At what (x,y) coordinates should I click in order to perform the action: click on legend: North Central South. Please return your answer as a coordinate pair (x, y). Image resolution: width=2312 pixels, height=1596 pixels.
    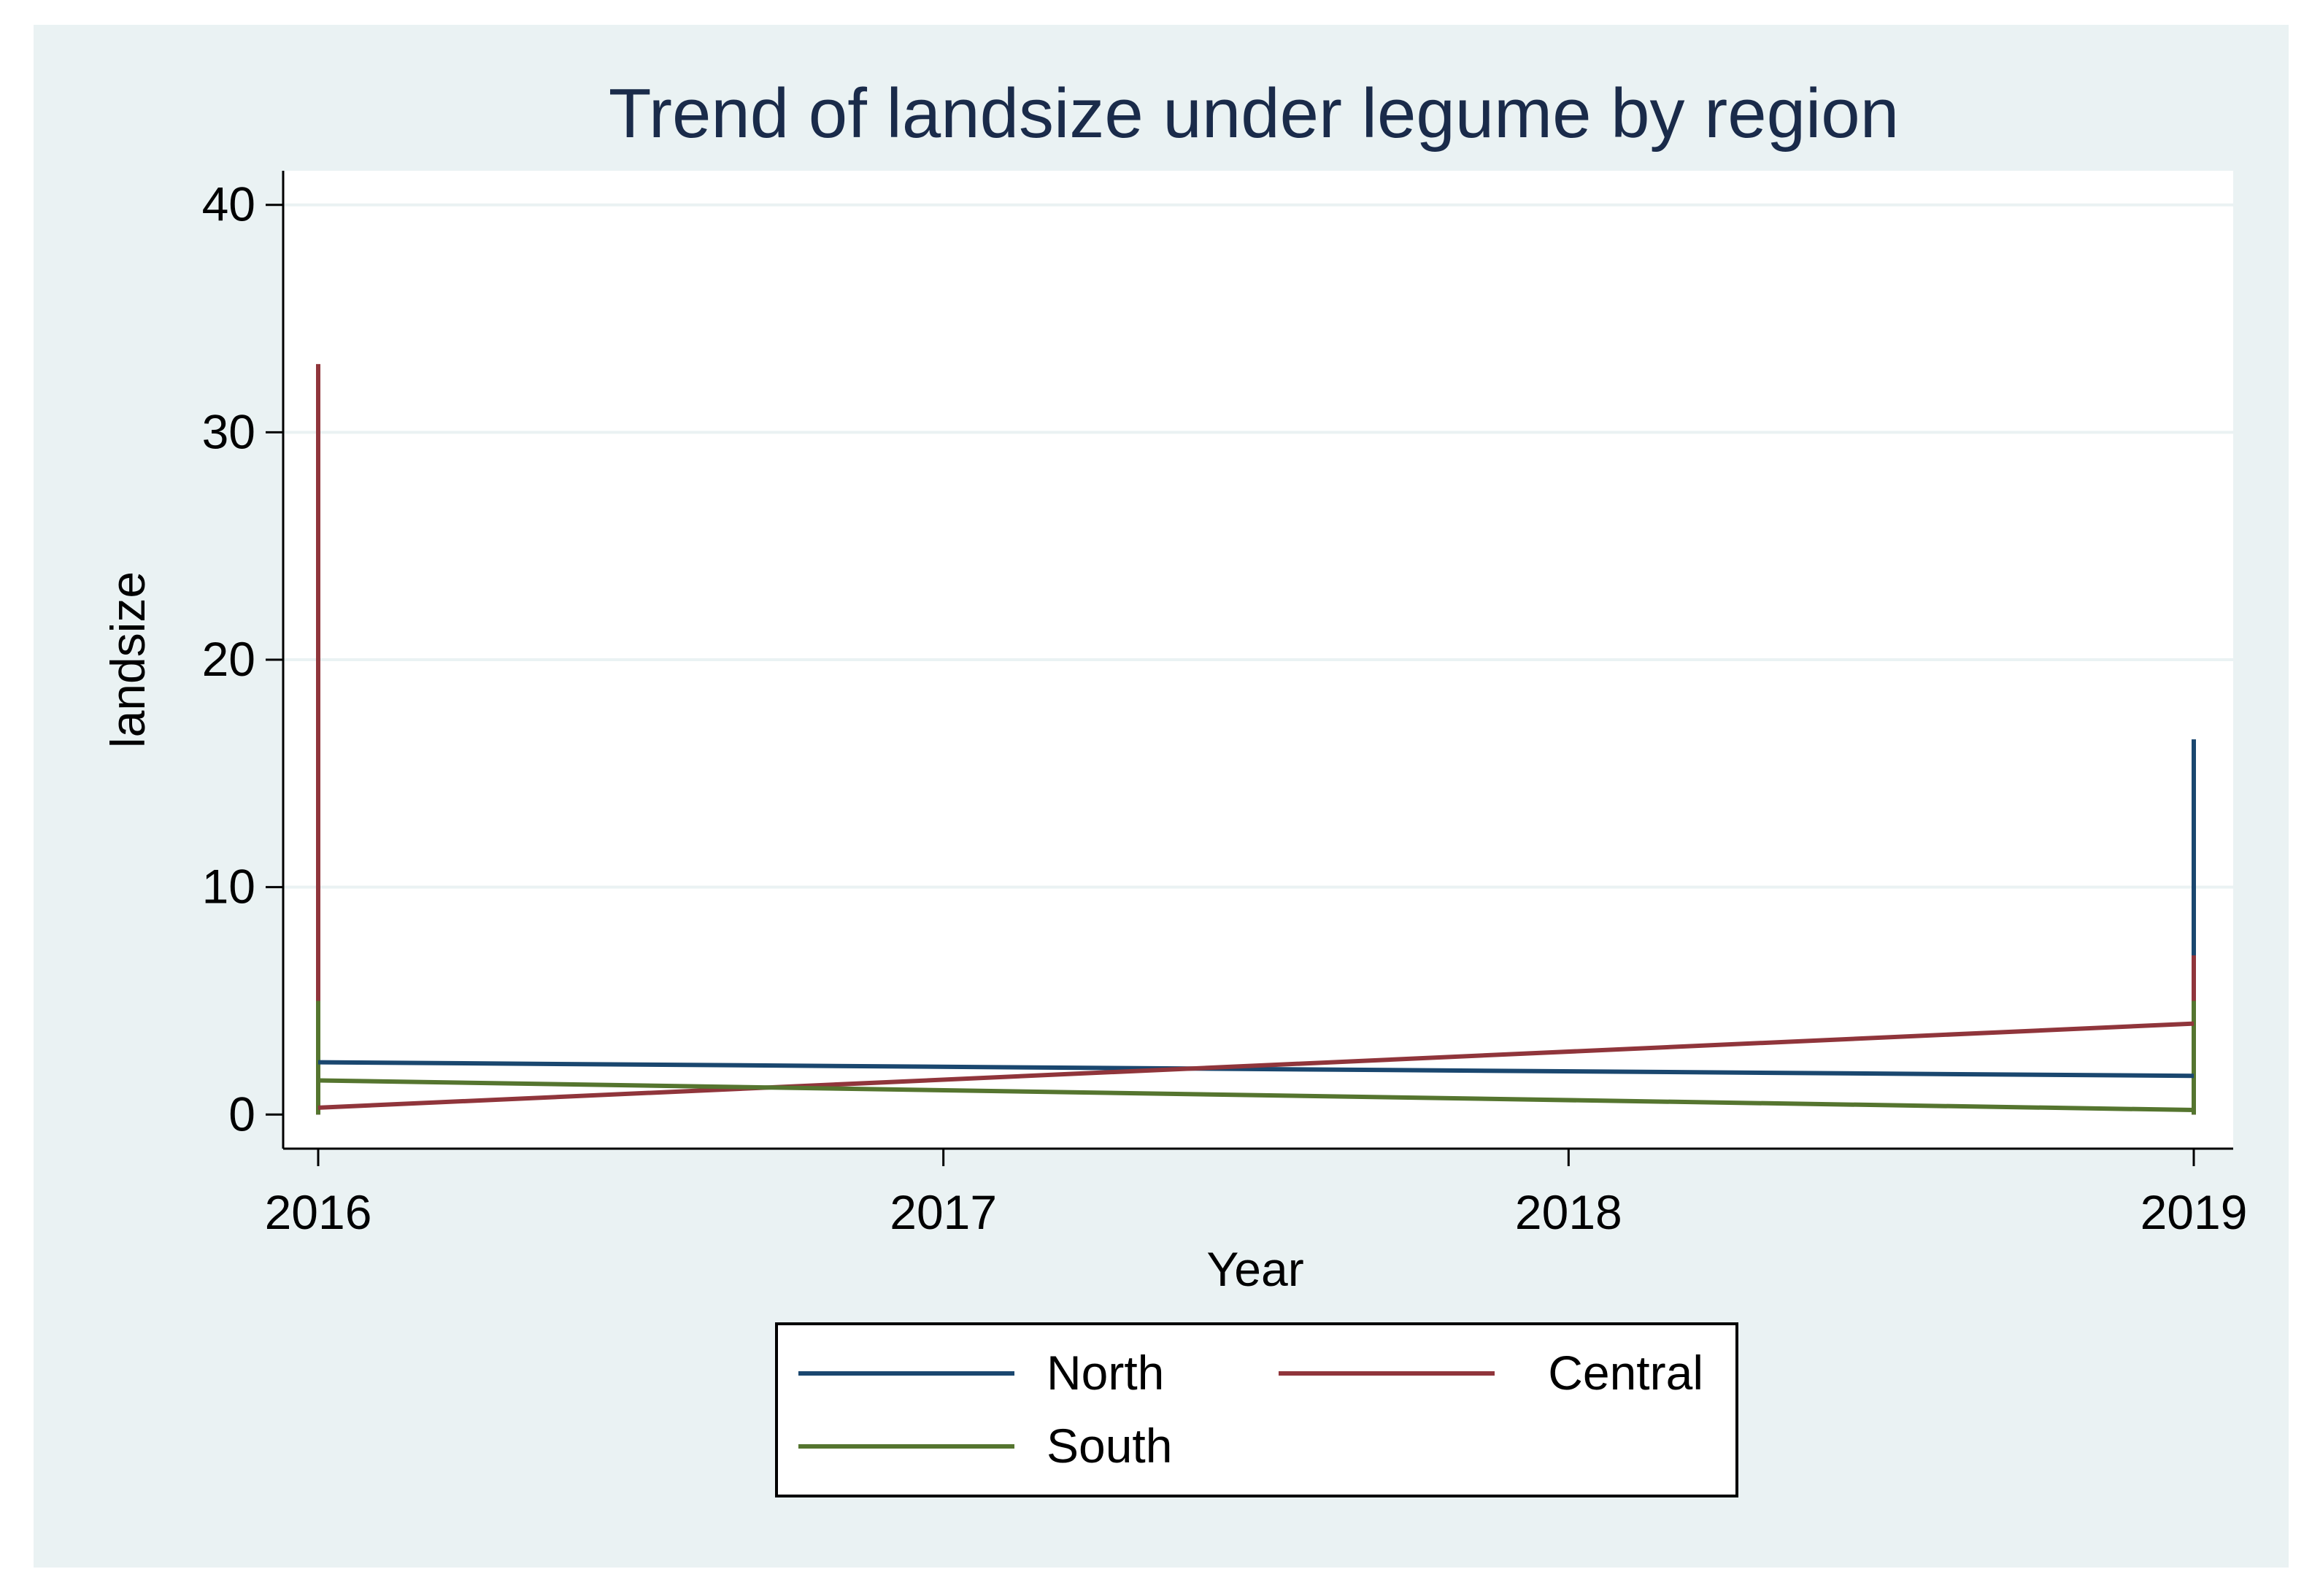
    Looking at the image, I should click on (1256, 1409).